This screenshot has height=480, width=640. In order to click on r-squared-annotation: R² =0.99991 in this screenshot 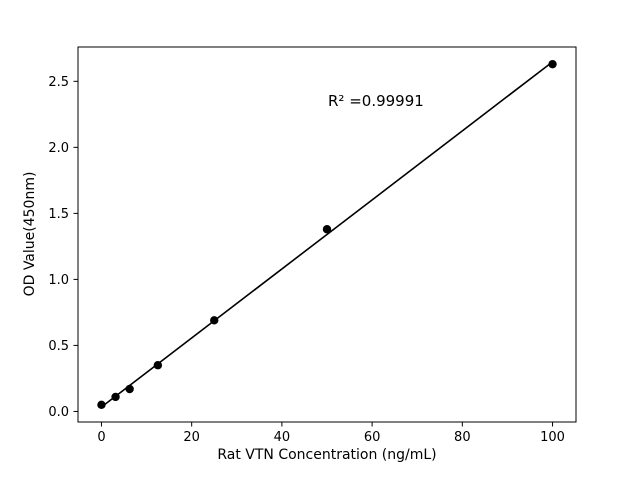, I will do `click(376, 101)`.